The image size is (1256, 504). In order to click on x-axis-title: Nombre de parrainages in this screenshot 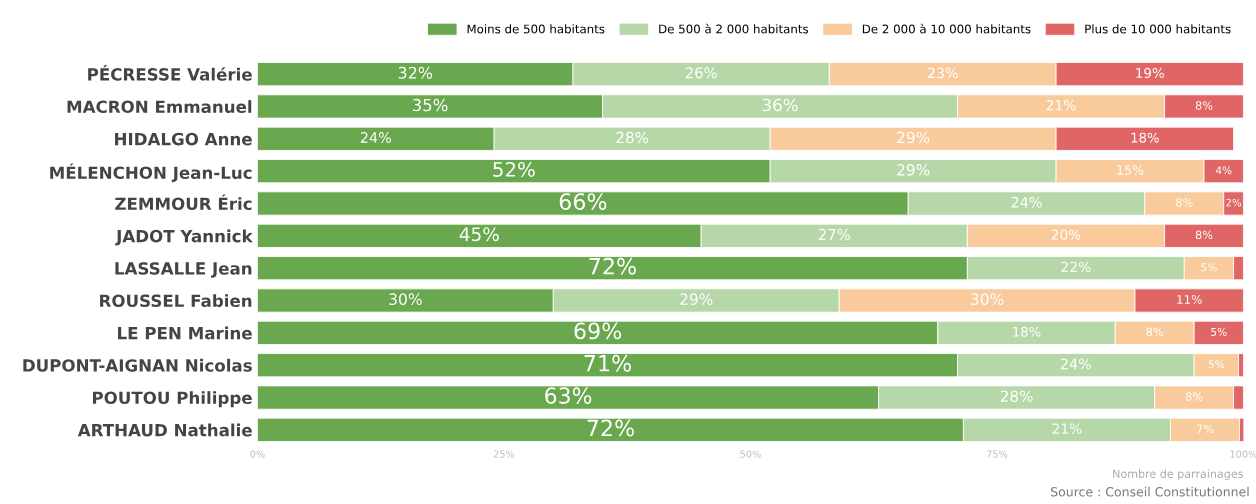, I will do `click(1178, 475)`.